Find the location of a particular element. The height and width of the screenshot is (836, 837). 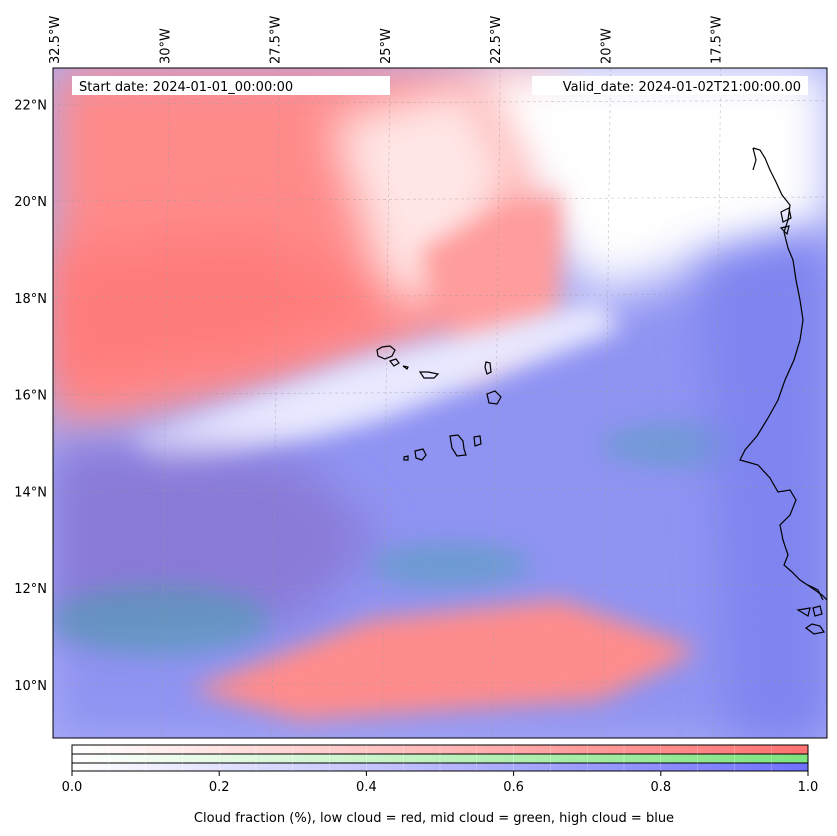

island-fogo is located at coordinates (420, 454).